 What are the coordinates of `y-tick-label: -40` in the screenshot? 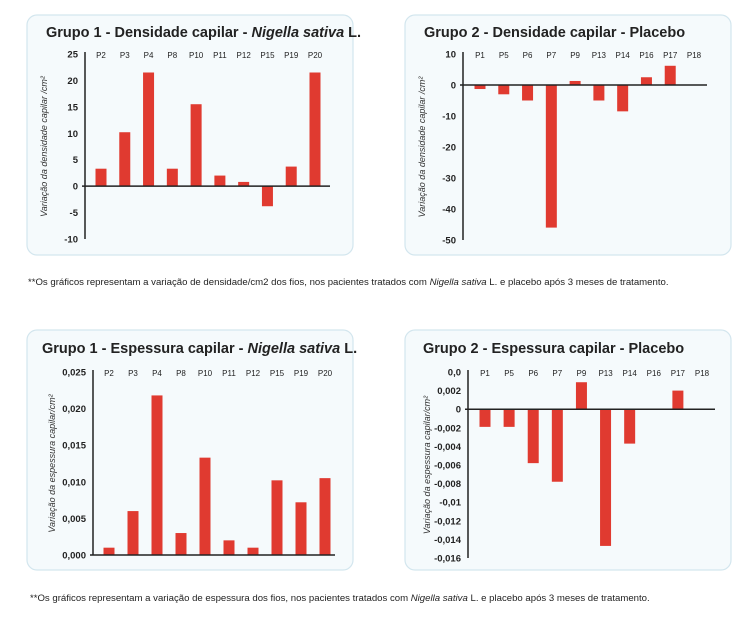 It's located at (449, 210).